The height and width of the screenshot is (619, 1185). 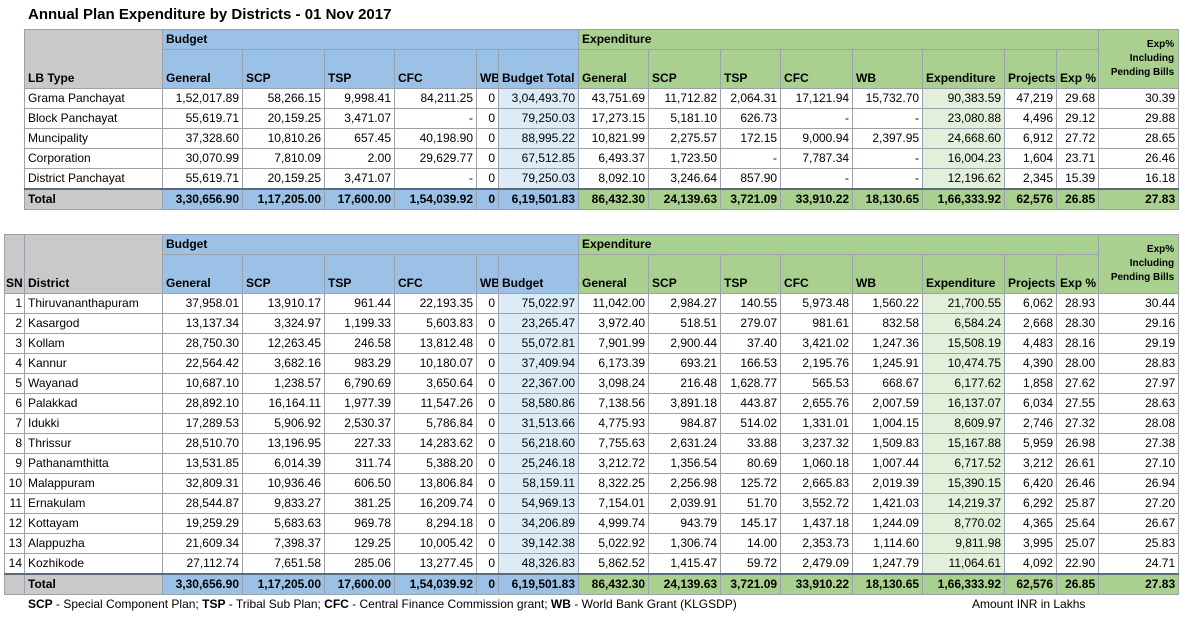 What do you see at coordinates (1031, 564) in the screenshot?
I see `projects-cell: 4,092` at bounding box center [1031, 564].